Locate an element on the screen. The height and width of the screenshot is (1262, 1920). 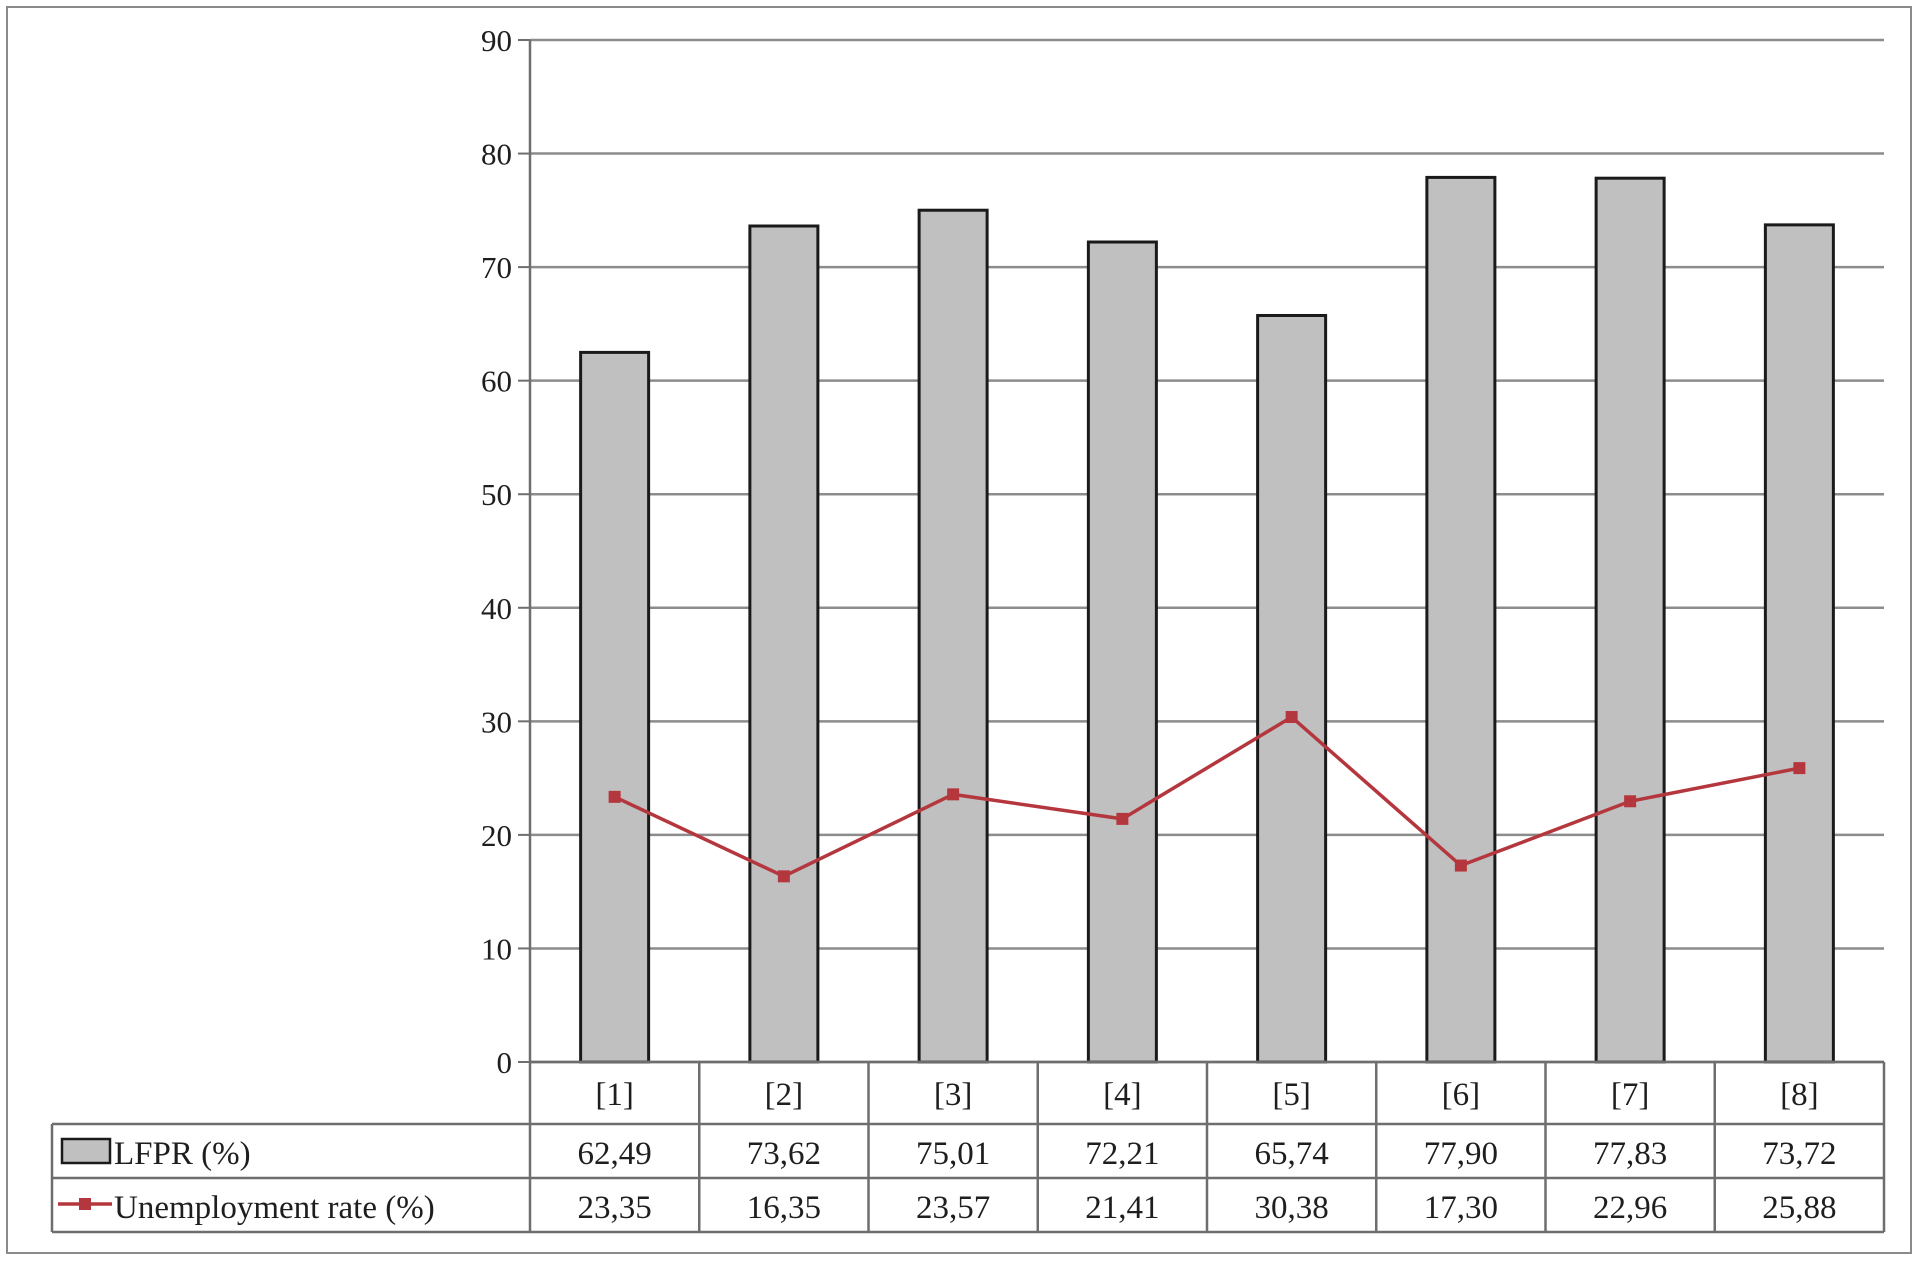
lfpr-value-6: 77,90 is located at coordinates (1461, 1154).